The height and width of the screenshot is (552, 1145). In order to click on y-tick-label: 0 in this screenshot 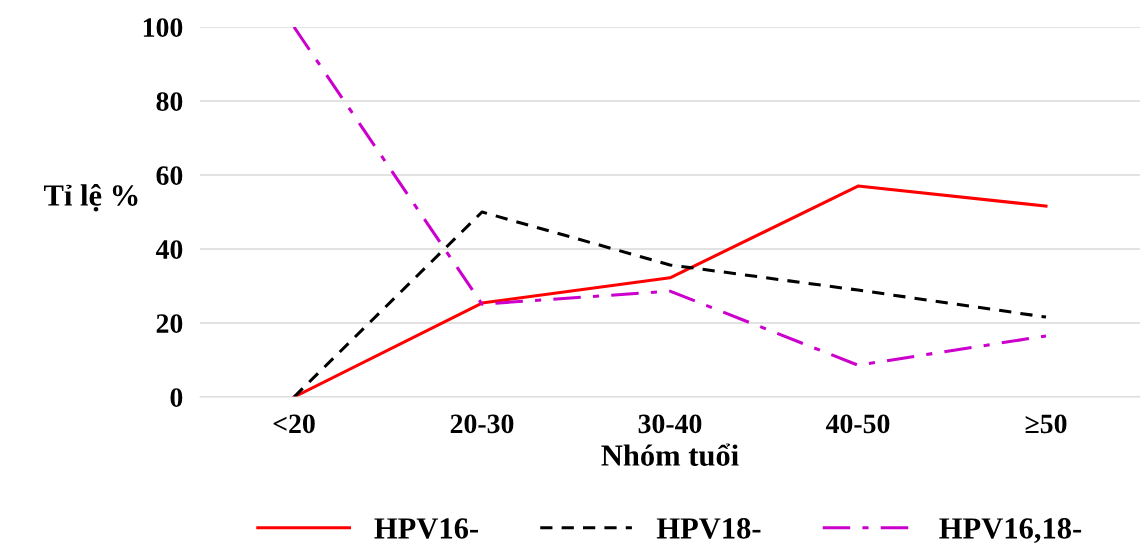, I will do `click(176, 397)`.